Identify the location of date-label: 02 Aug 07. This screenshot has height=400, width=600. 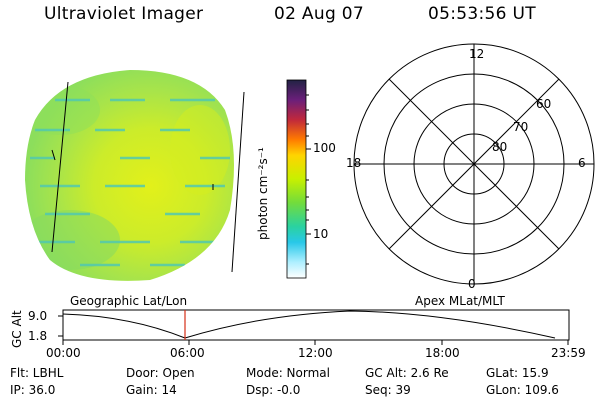
(319, 14).